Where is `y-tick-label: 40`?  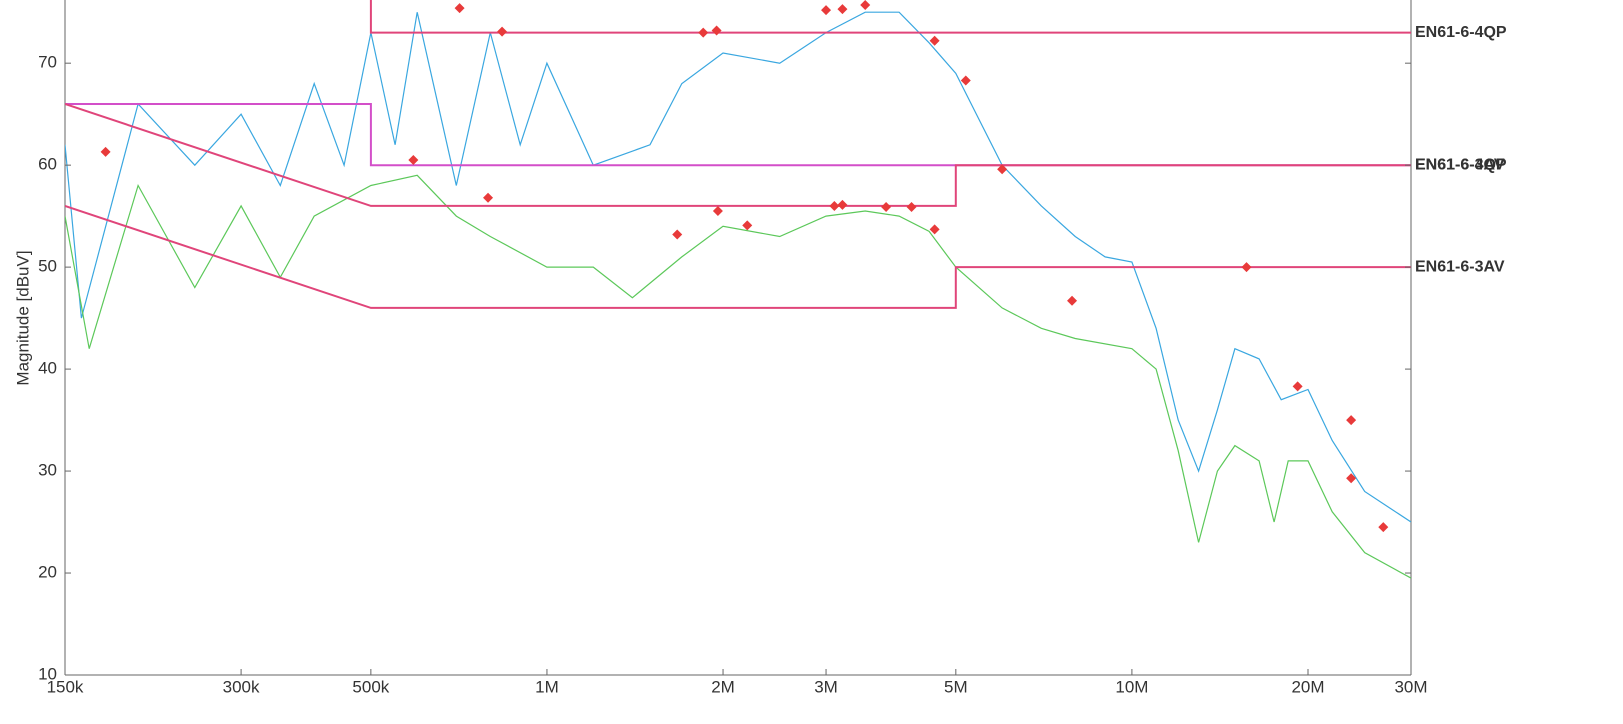
y-tick-label: 40 is located at coordinates (47, 368).